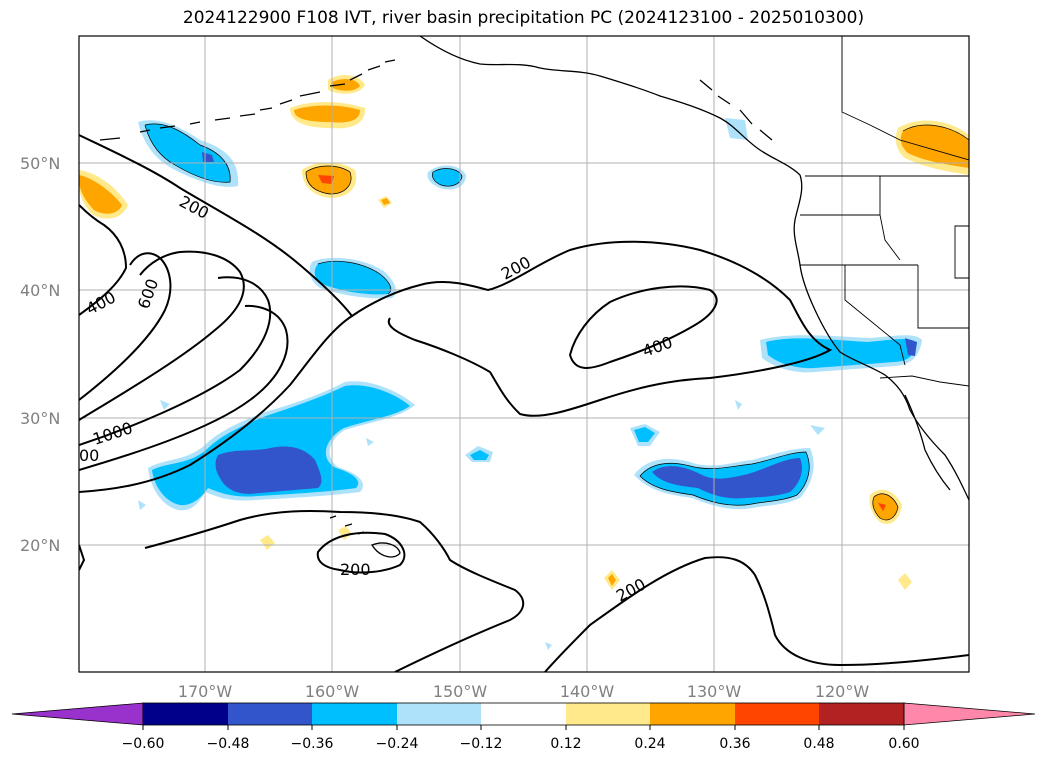 This screenshot has width=1047, height=765. What do you see at coordinates (40, 545) in the screenshot?
I see `lat-label: 20°N` at bounding box center [40, 545].